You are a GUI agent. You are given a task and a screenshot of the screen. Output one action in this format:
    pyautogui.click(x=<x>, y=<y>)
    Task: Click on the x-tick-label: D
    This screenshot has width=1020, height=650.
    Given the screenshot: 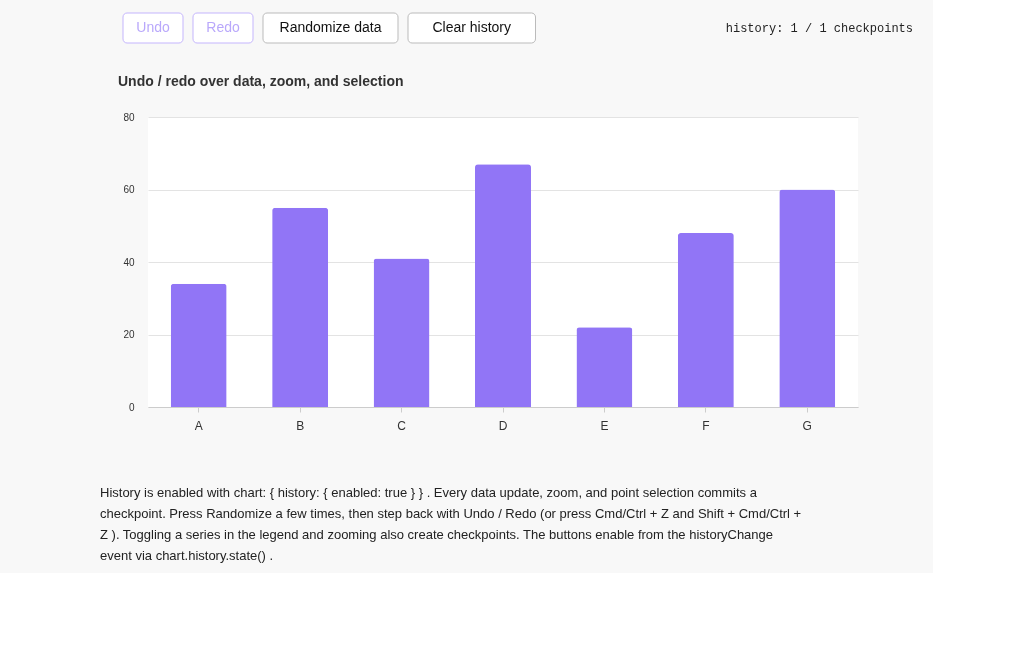 What is the action you would take?
    pyautogui.click(x=503, y=425)
    